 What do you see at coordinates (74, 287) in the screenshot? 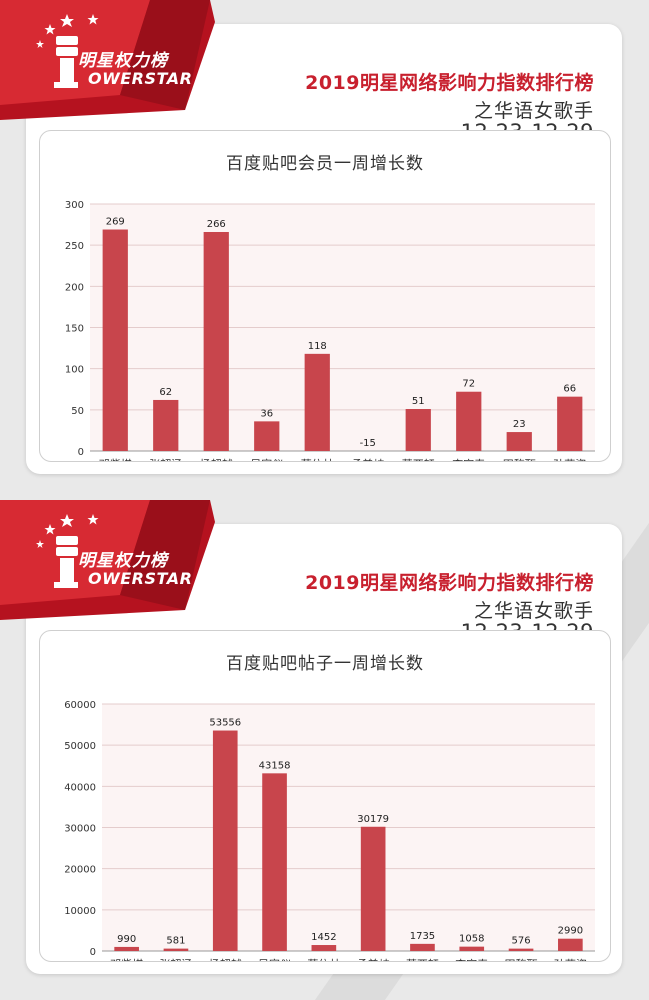
I see `y-tick-label: 200` at bounding box center [74, 287].